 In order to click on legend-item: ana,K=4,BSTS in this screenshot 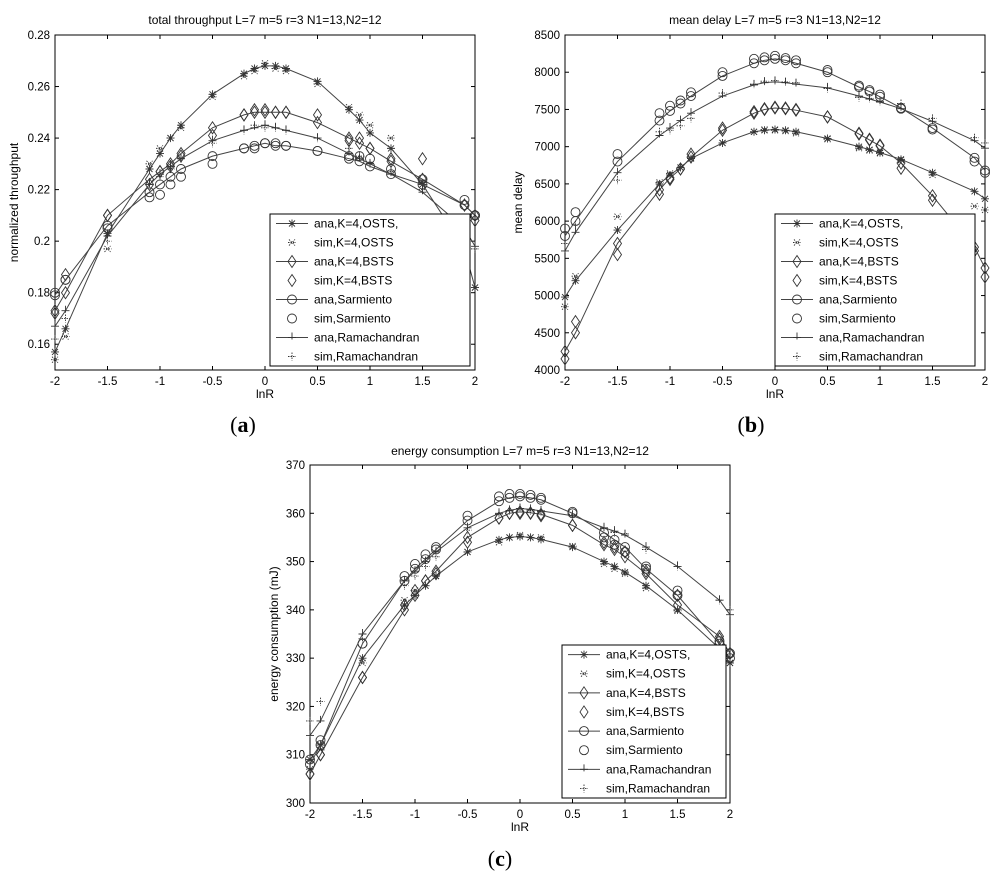, I will do `click(840, 262)`.